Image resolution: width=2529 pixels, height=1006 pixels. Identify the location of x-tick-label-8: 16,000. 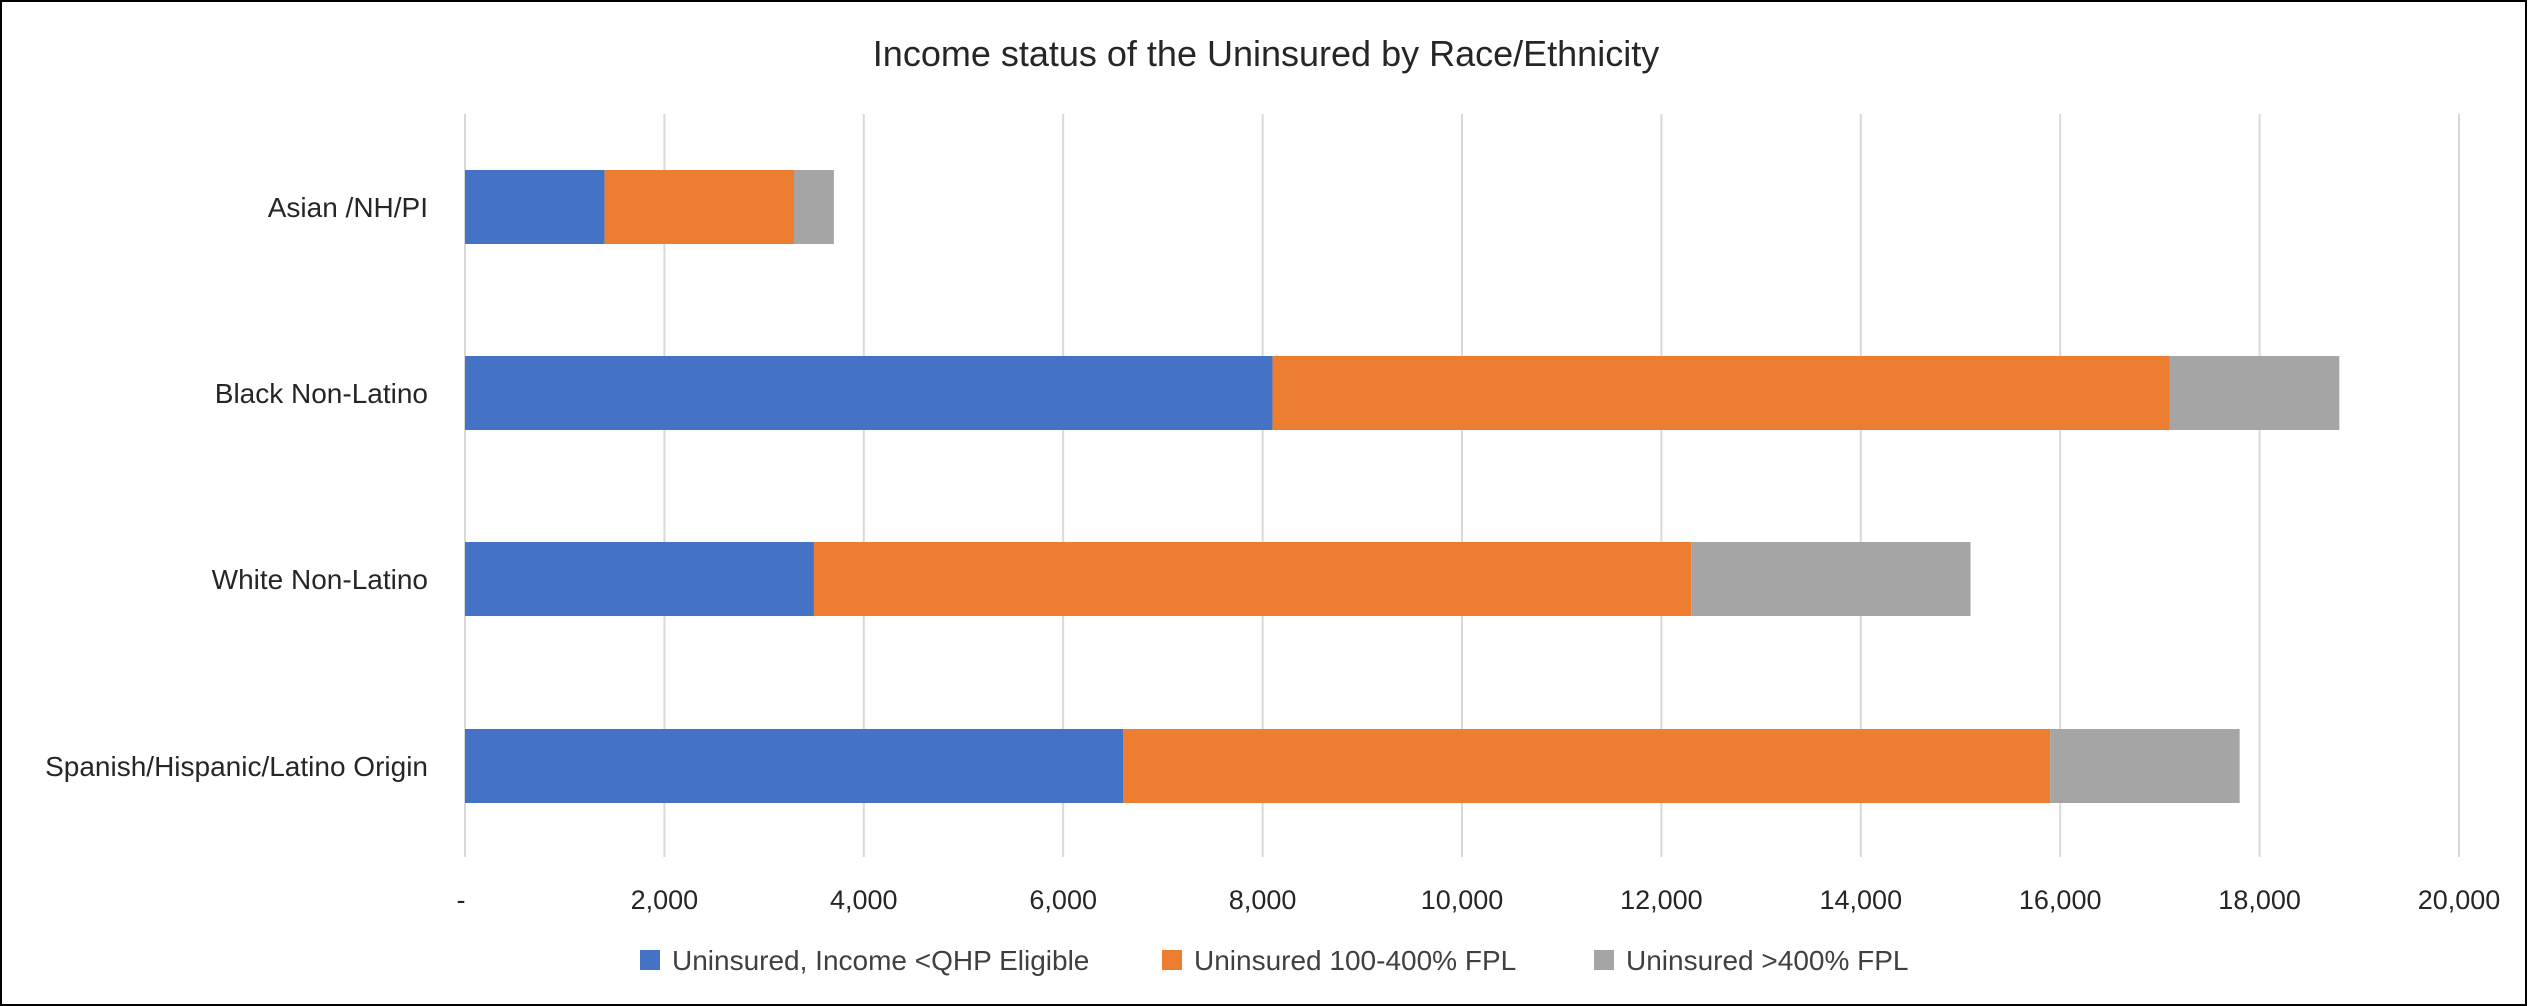
(2060, 900).